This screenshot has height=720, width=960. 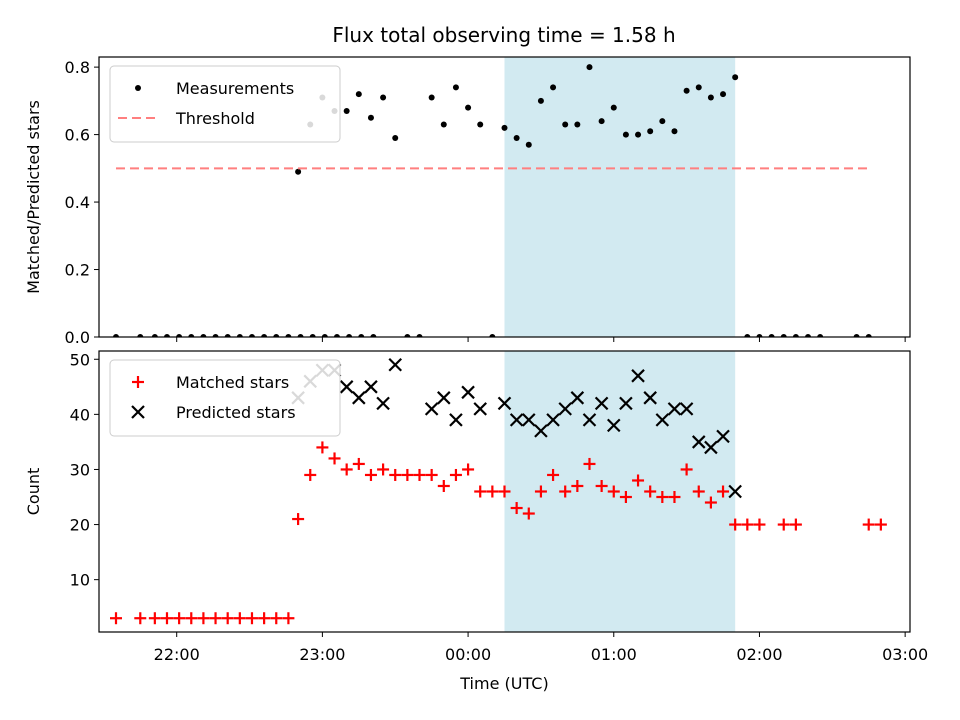 I want to click on chart-title: Flux total observing time = 1.58 h, so click(x=503, y=35).